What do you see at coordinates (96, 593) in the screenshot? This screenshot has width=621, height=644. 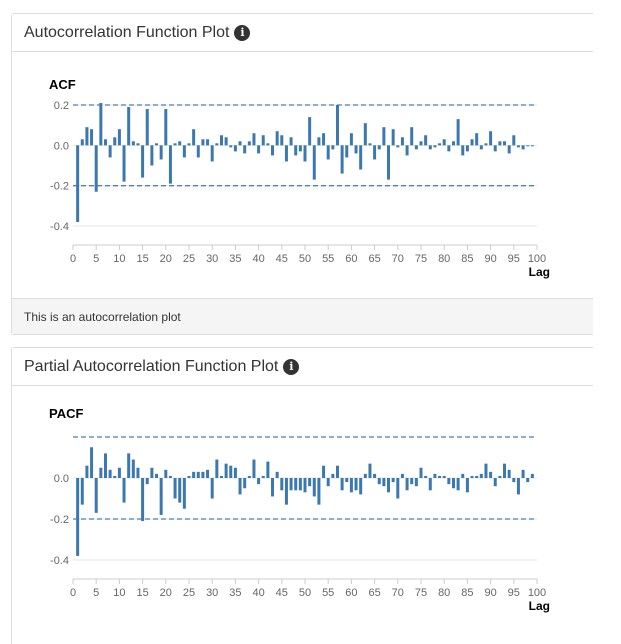 I see `pacf-xtick-label: 5` at bounding box center [96, 593].